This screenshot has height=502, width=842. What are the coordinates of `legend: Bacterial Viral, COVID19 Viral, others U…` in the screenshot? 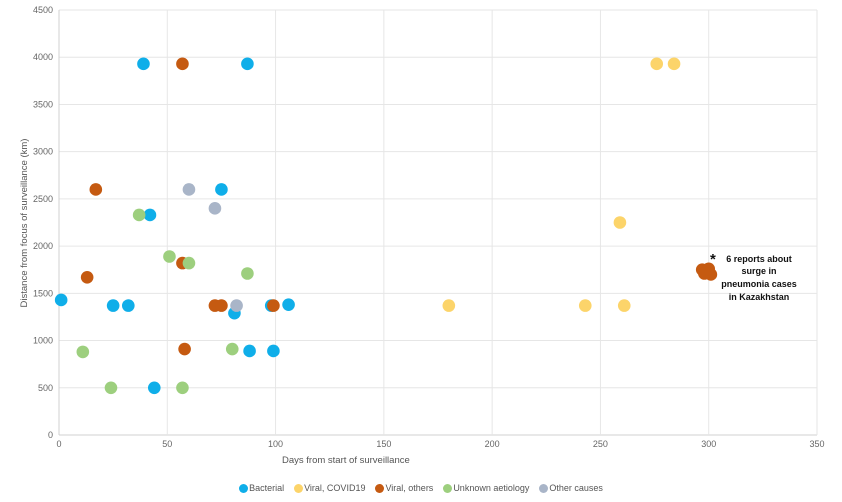 It's located at (421, 488).